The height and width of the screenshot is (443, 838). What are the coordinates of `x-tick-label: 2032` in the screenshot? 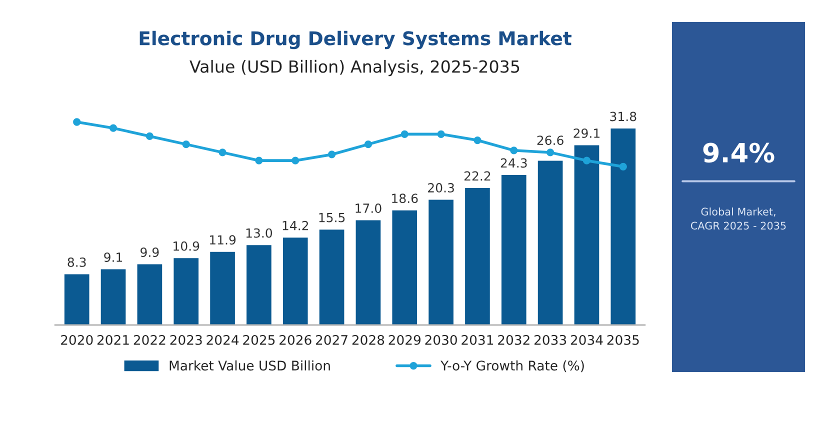 It's located at (514, 339).